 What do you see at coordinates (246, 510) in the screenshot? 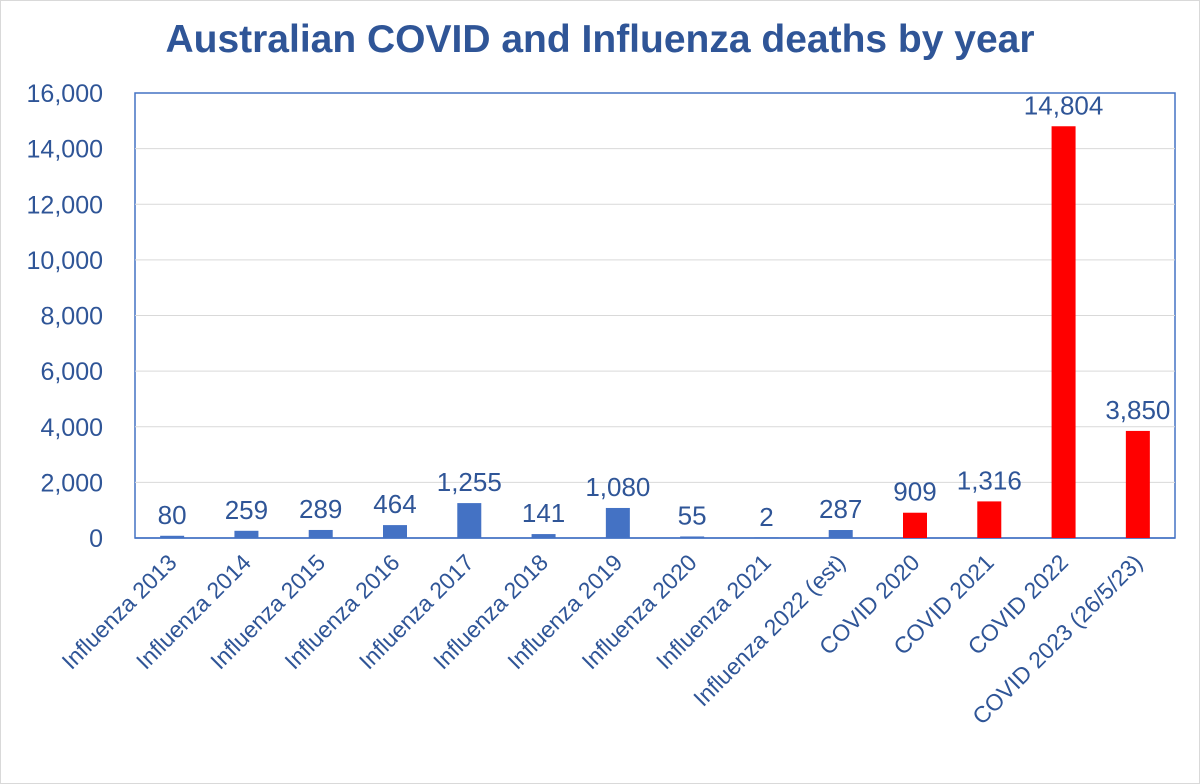
I see `data-label: 259` at bounding box center [246, 510].